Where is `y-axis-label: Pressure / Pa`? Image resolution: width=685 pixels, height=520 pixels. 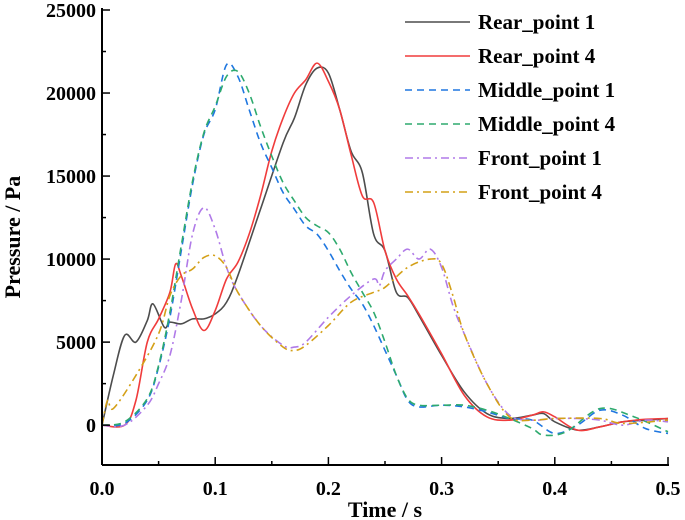
y-axis-label: Pressure / Pa is located at coordinates (12, 237).